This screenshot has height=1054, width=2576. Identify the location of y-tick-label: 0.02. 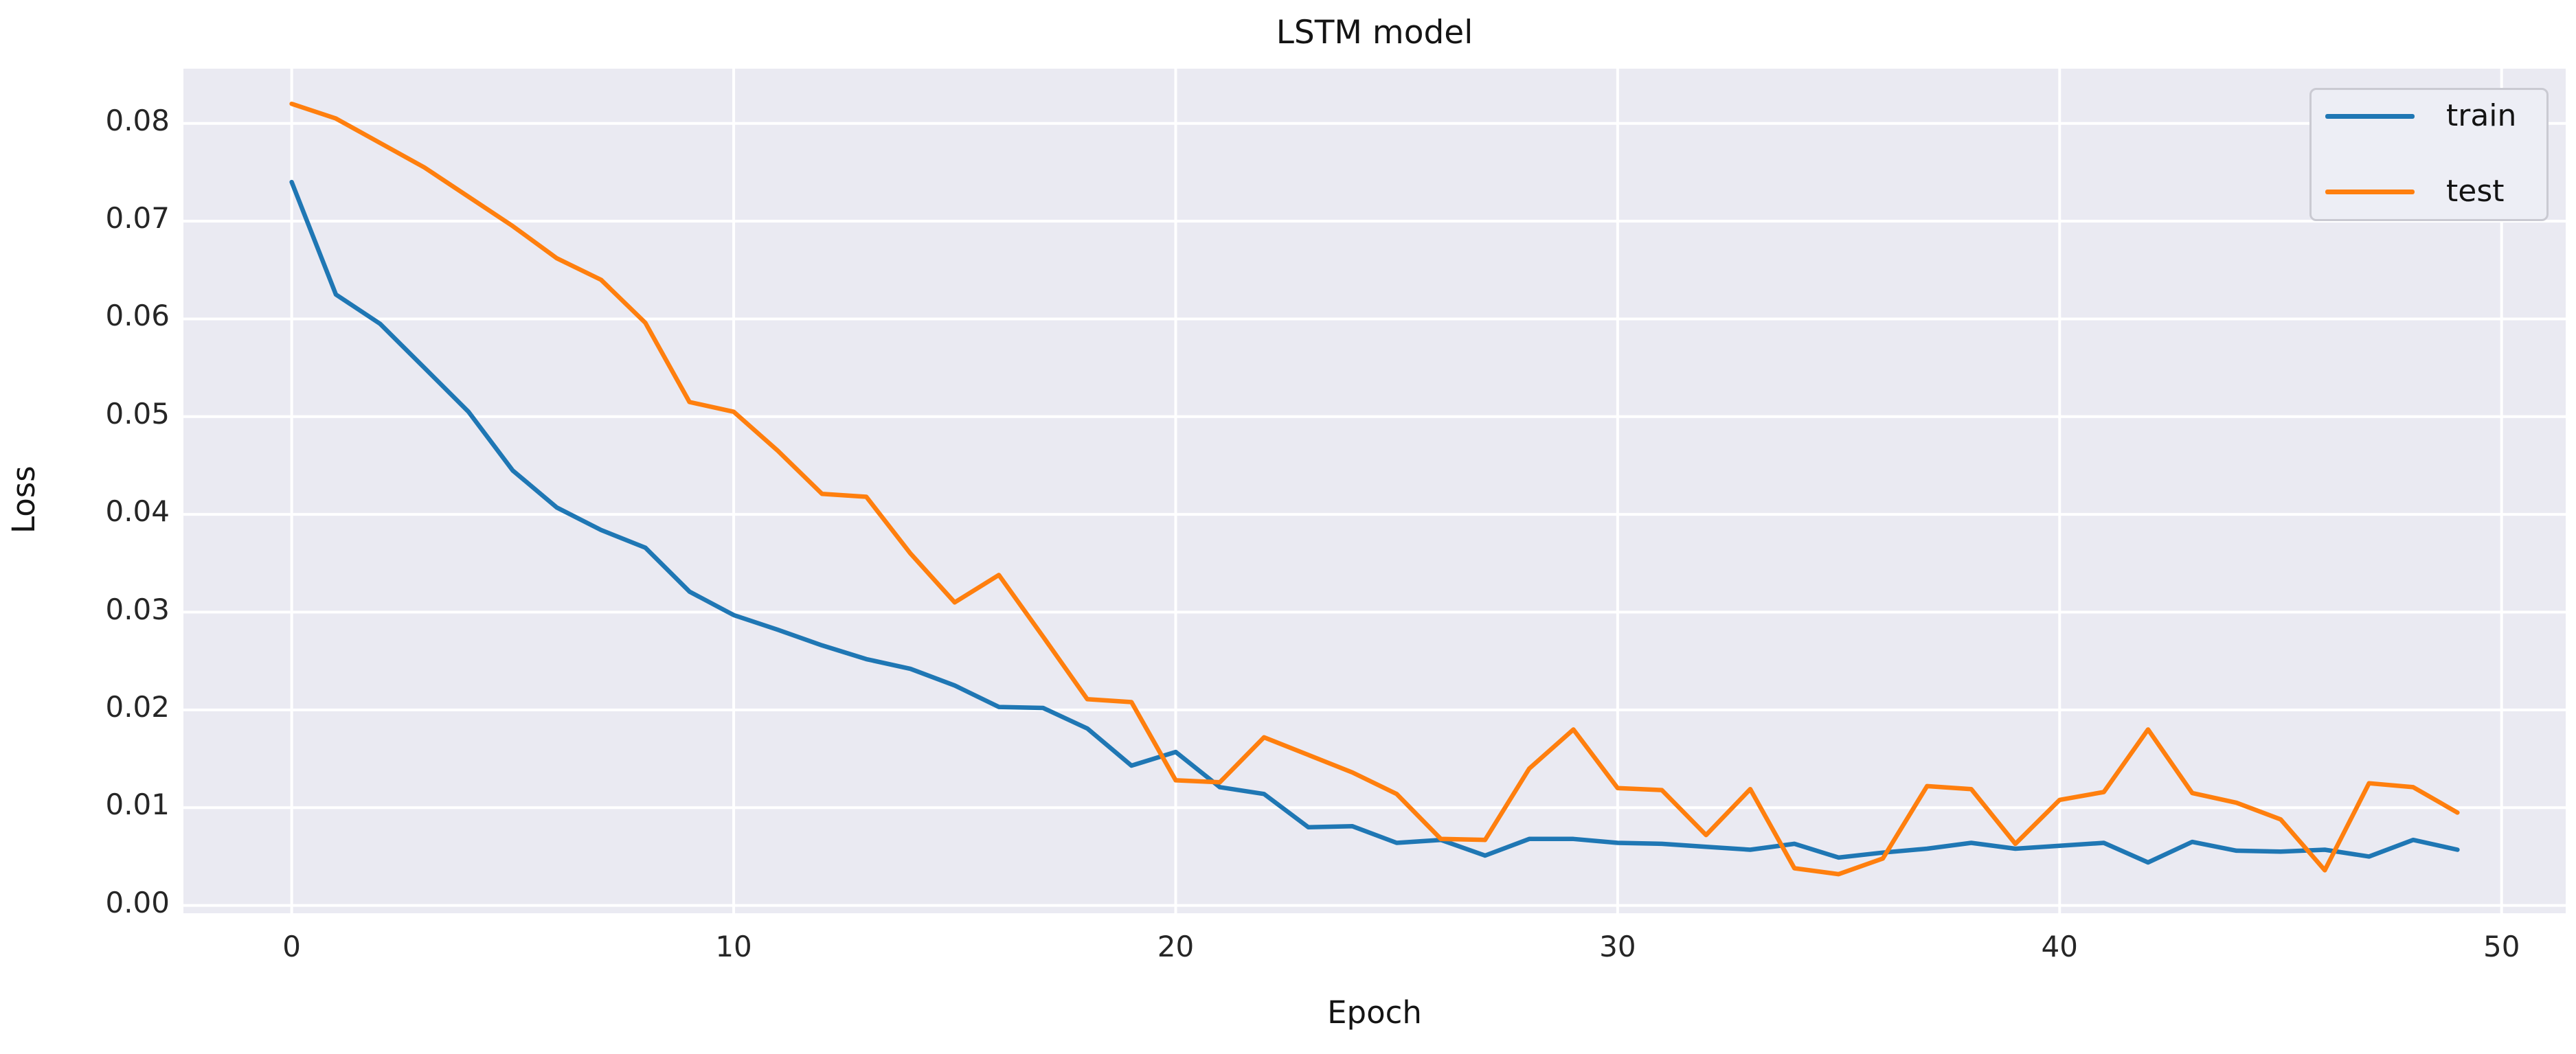
(137, 707).